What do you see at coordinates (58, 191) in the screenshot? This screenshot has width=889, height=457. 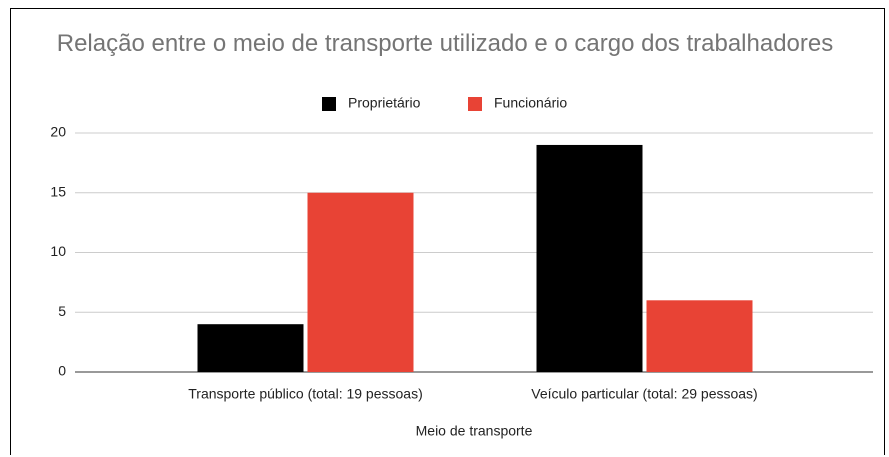 I see `y-tick-label: 15` at bounding box center [58, 191].